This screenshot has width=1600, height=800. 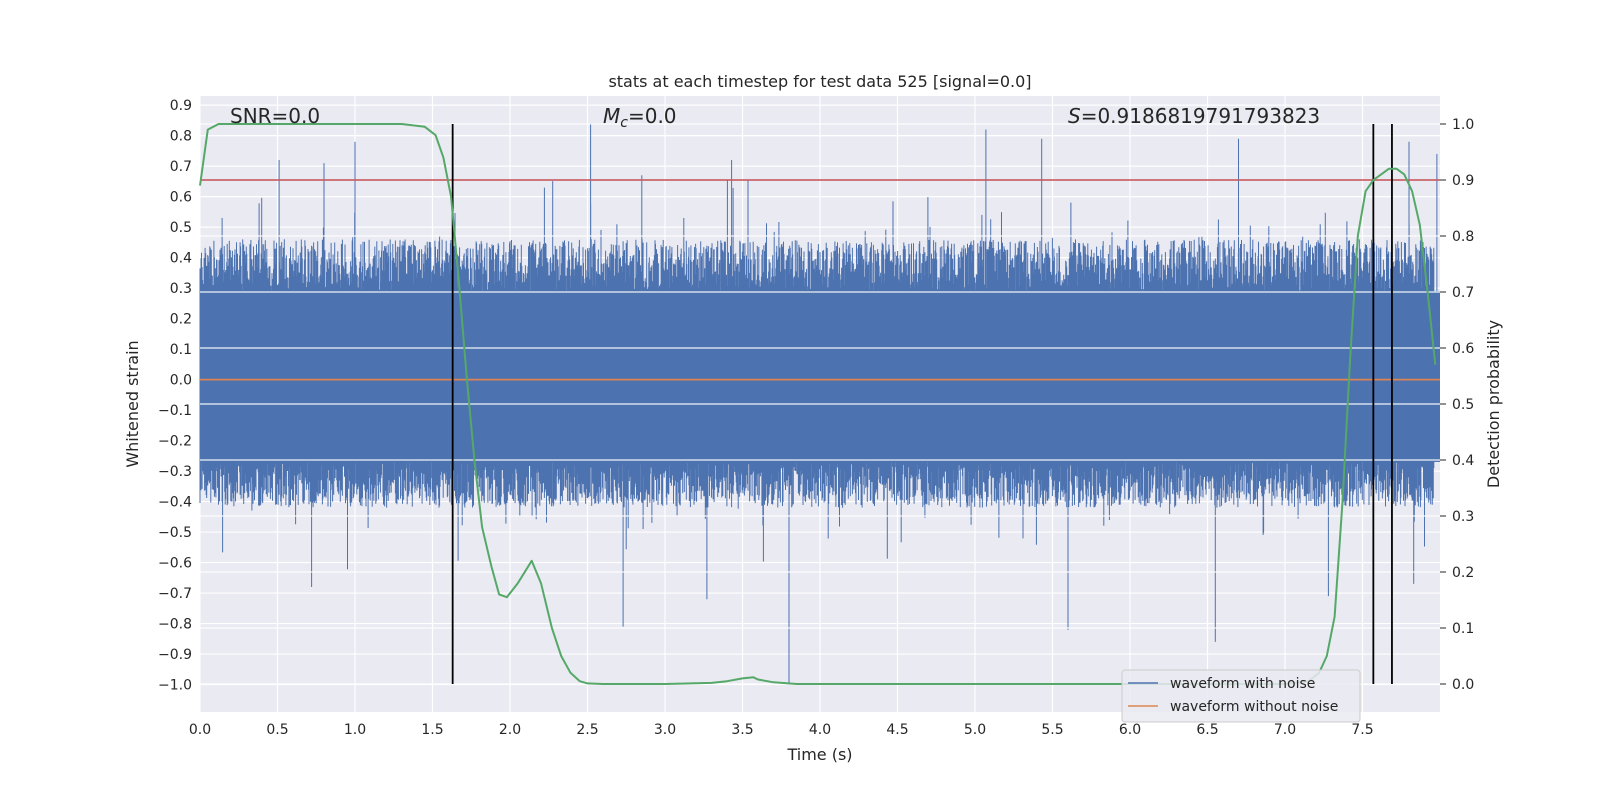 I want to click on x-tick-label: 4.5, so click(x=897, y=730).